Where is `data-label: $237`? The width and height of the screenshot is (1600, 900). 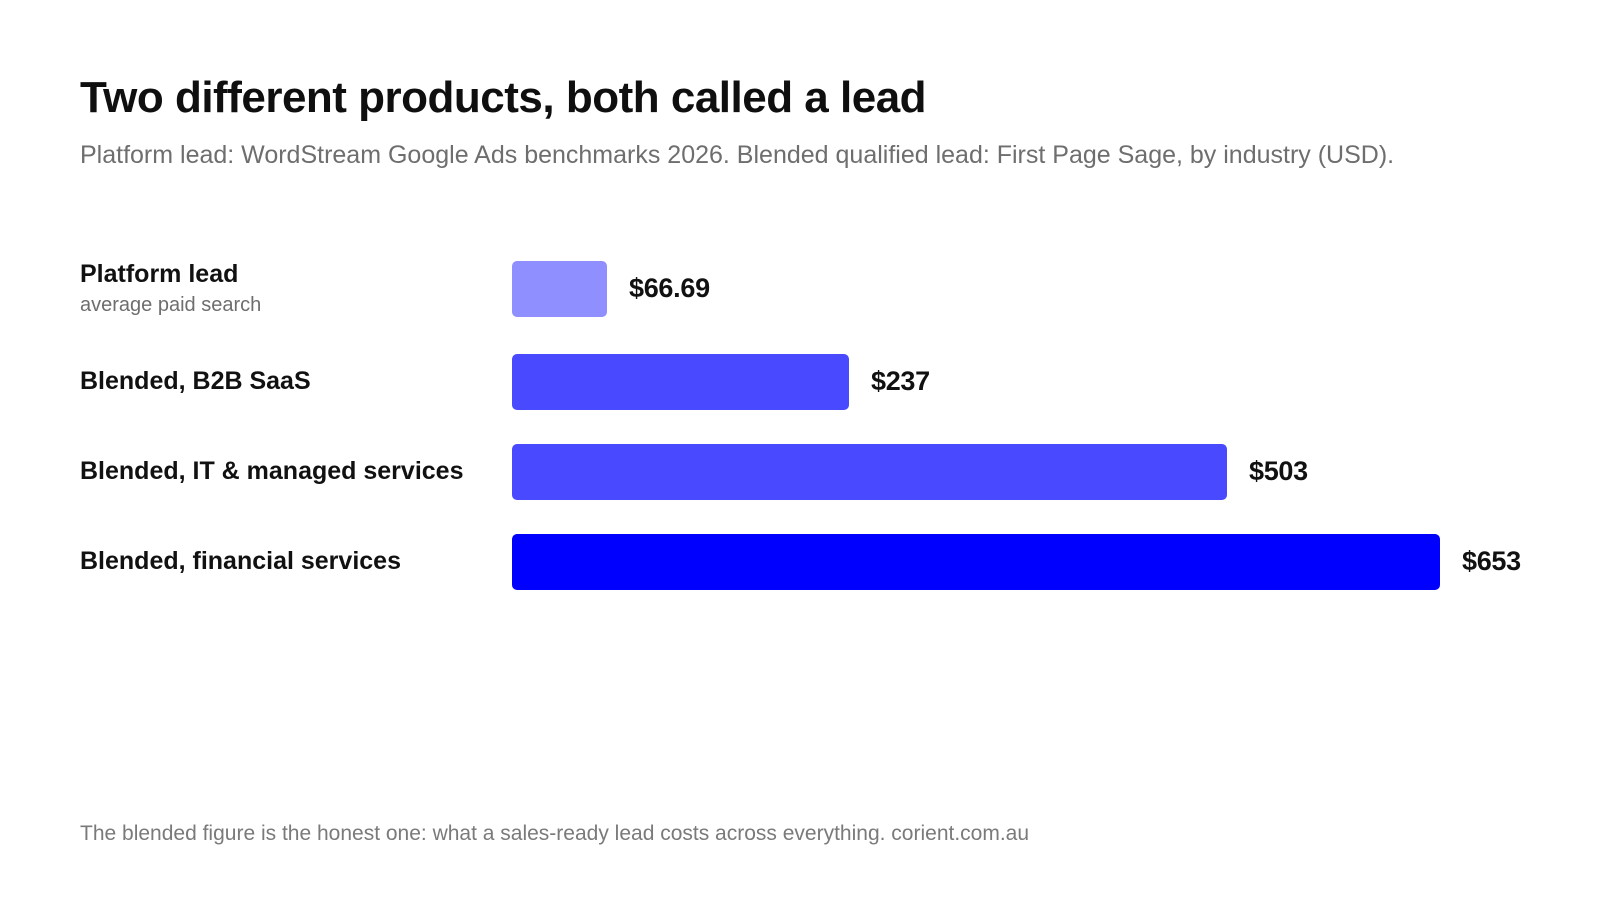
data-label: $237 is located at coordinates (900, 381).